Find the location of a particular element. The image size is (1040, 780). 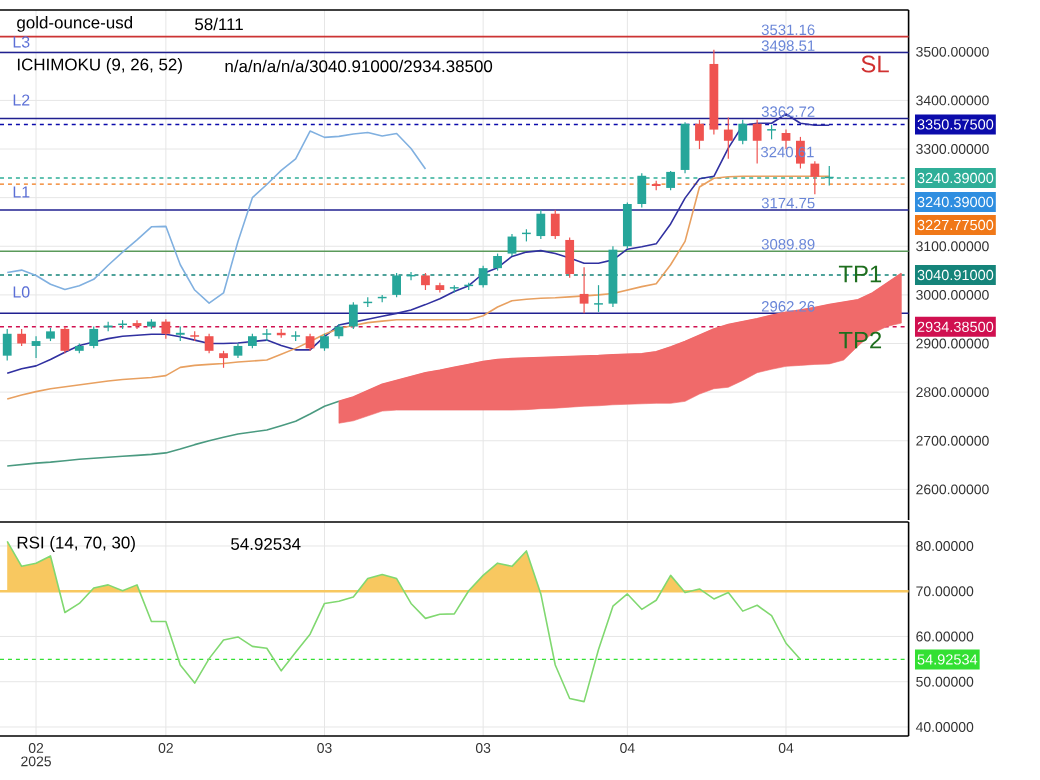

text: 54.92534 is located at coordinates (266, 544).